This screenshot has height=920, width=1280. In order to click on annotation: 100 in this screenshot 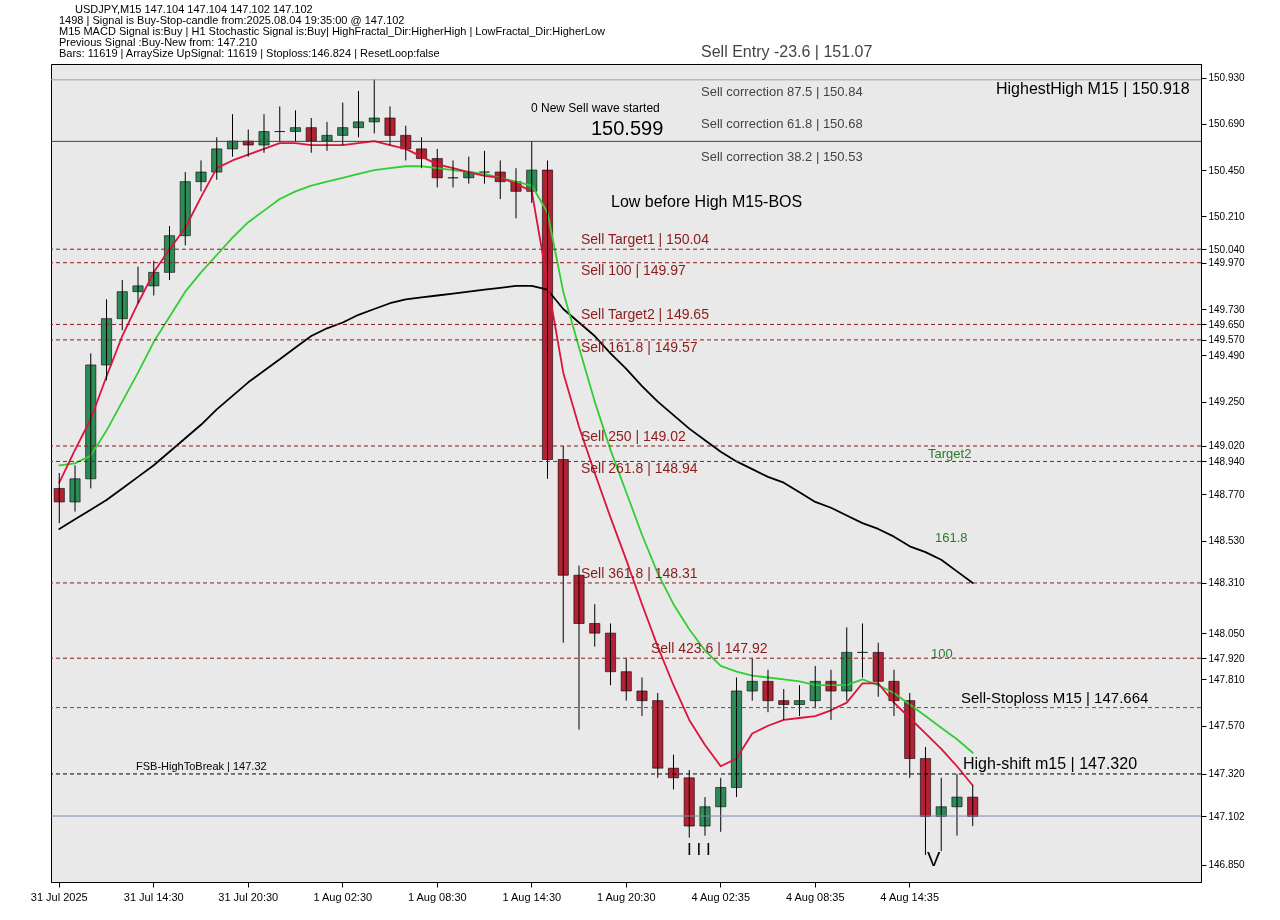, I will do `click(942, 653)`.